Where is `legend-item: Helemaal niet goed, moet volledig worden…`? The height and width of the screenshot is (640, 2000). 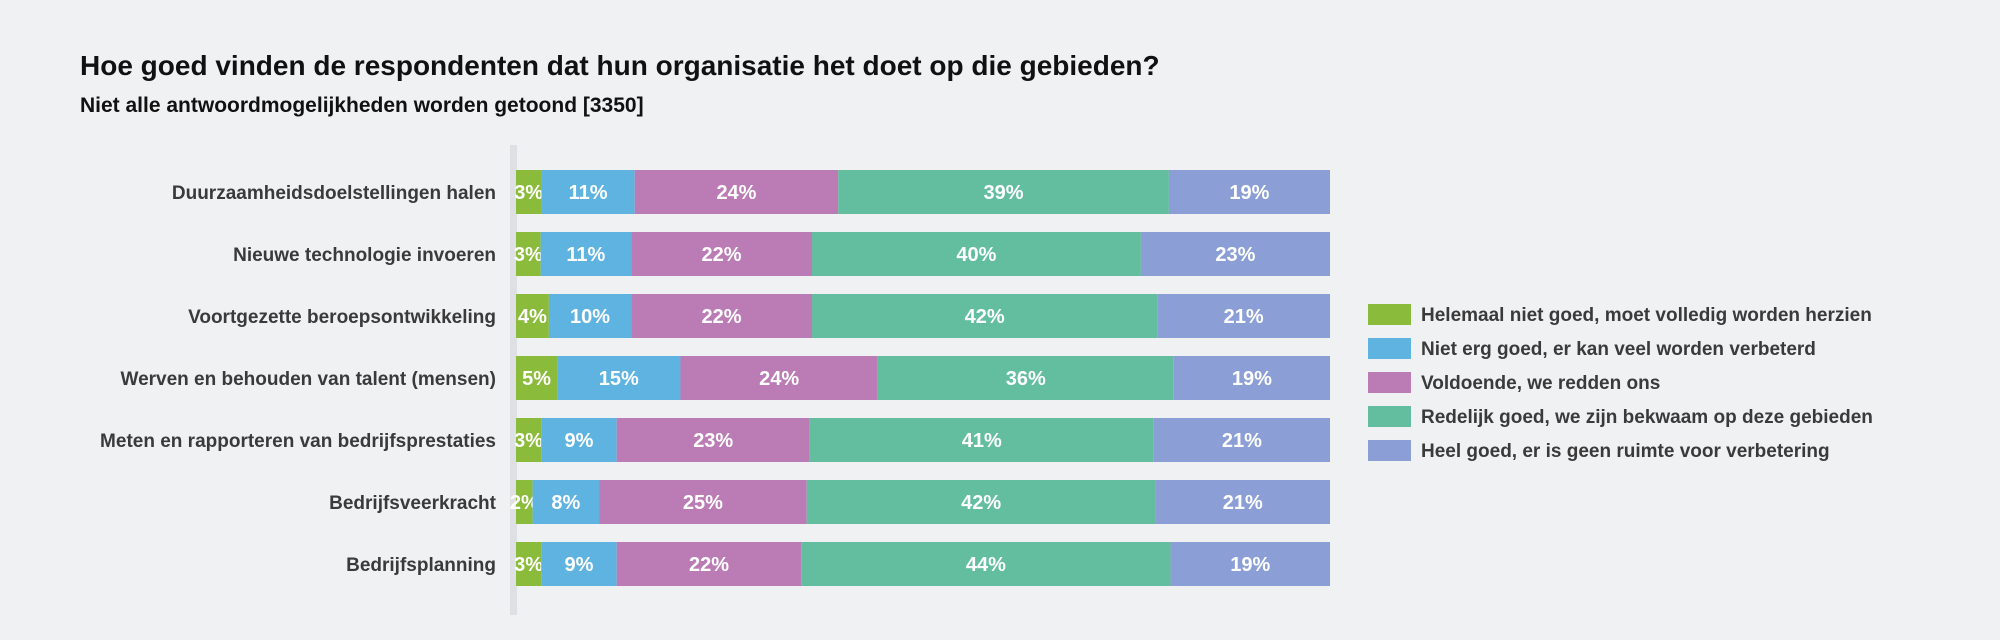 legend-item: Helemaal niet goed, moet volledig worden… is located at coordinates (1620, 315).